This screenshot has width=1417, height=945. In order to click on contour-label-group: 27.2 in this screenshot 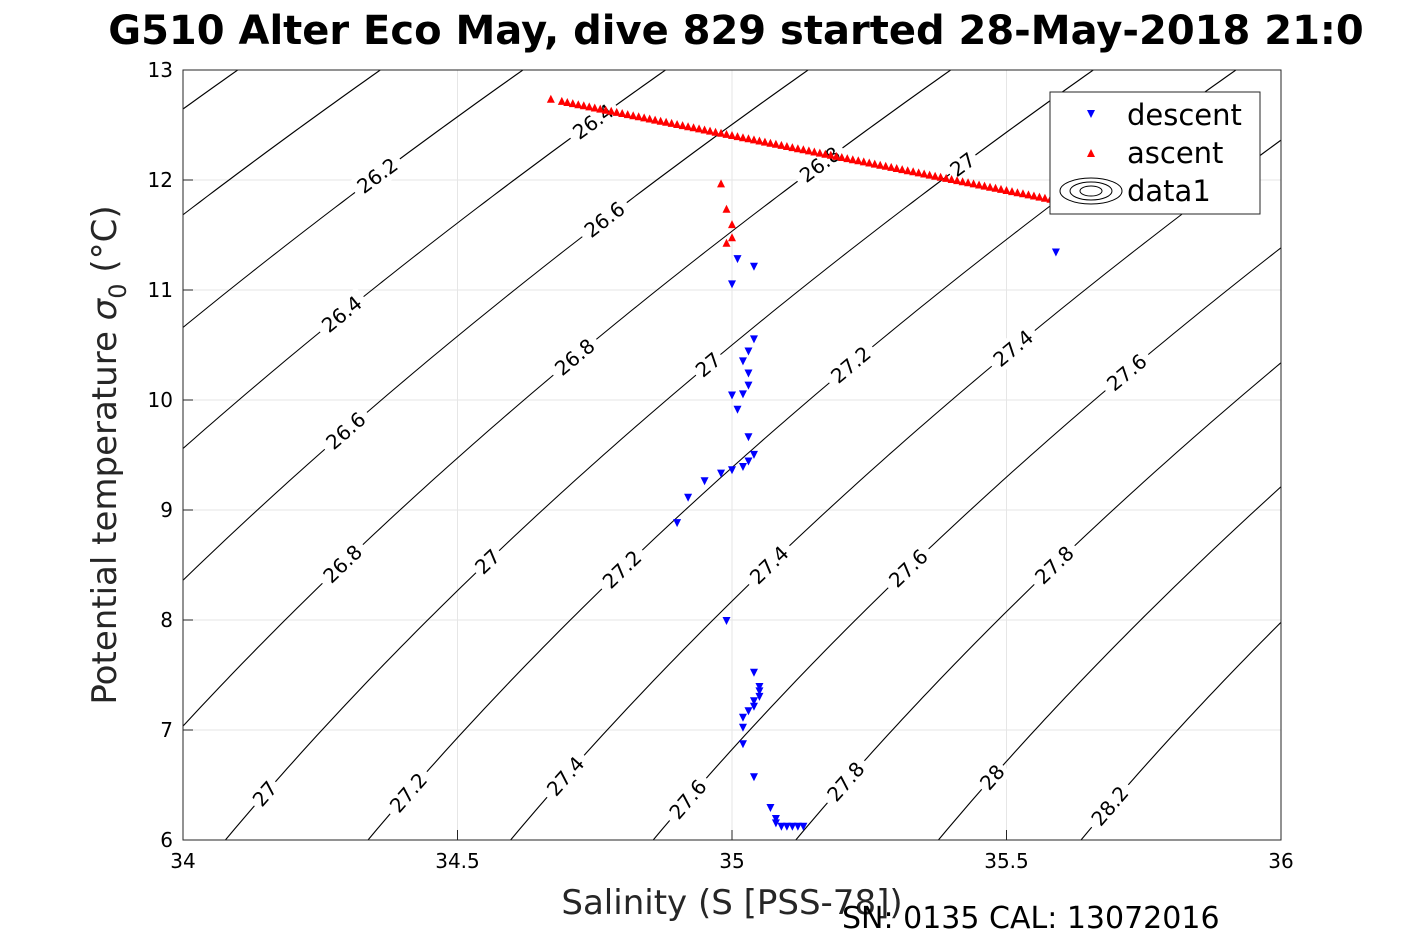, I will do `click(622, 569)`.